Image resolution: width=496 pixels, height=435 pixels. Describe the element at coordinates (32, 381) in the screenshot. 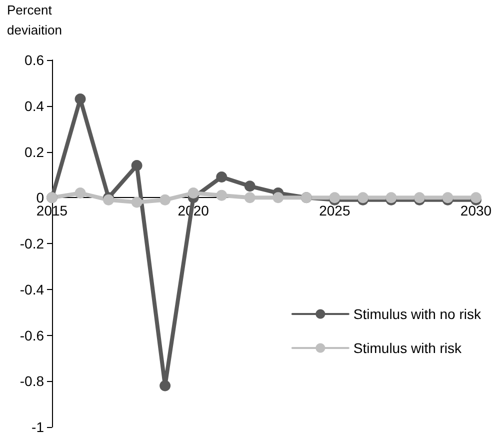

I see `y-tick-label: -0.8` at that location.